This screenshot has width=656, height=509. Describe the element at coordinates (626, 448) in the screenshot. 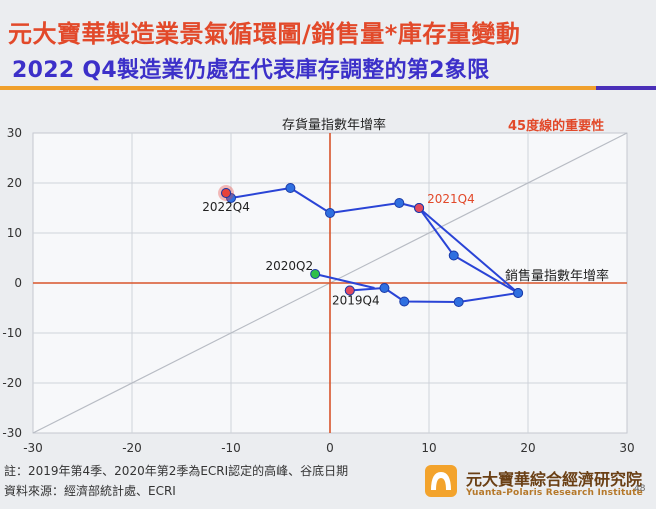

I see `x-tick-label: 30` at that location.